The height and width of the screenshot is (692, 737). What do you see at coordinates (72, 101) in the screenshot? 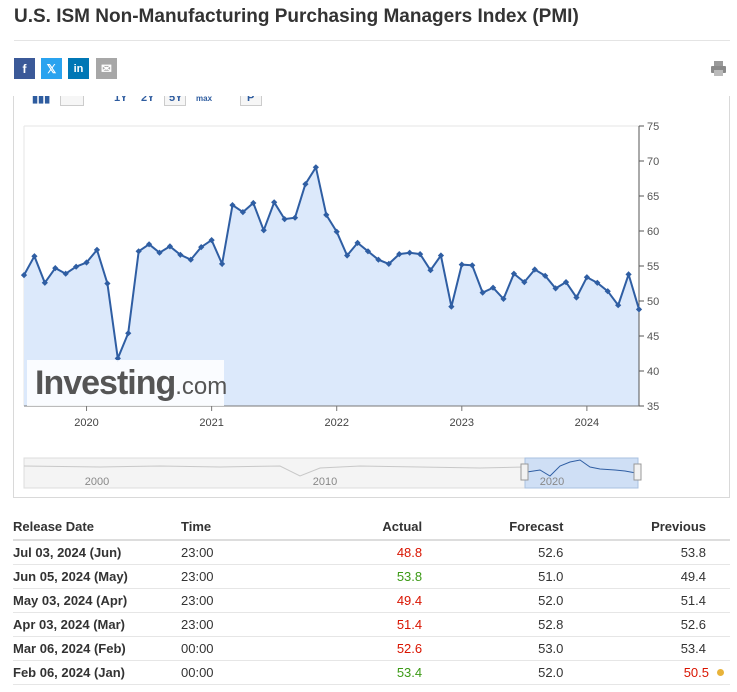
I see `area-chart-icon` at bounding box center [72, 101].